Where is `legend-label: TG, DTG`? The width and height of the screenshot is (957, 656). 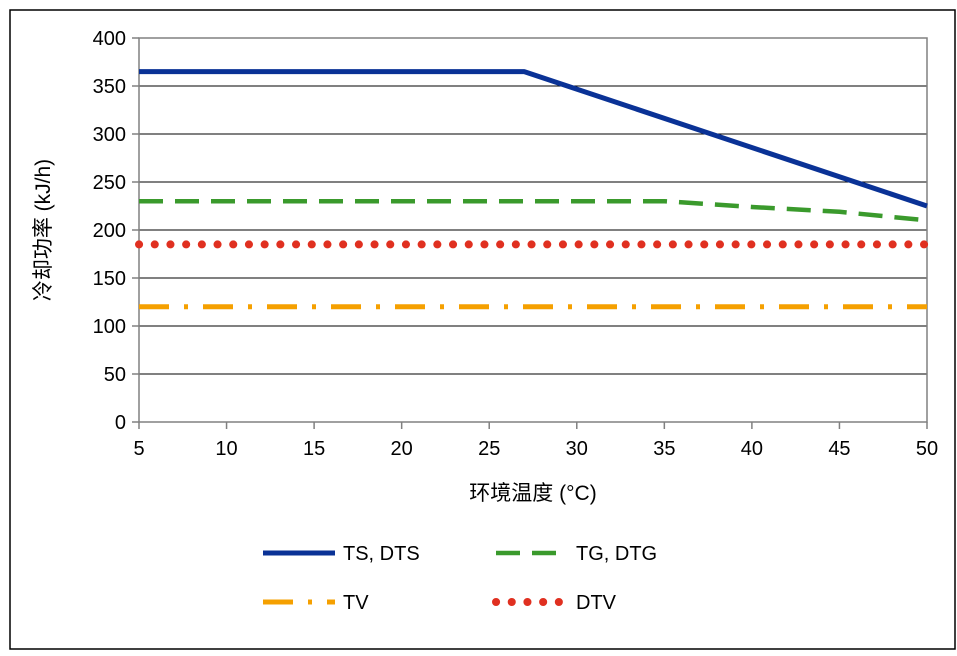 legend-label: TG, DTG is located at coordinates (616, 554).